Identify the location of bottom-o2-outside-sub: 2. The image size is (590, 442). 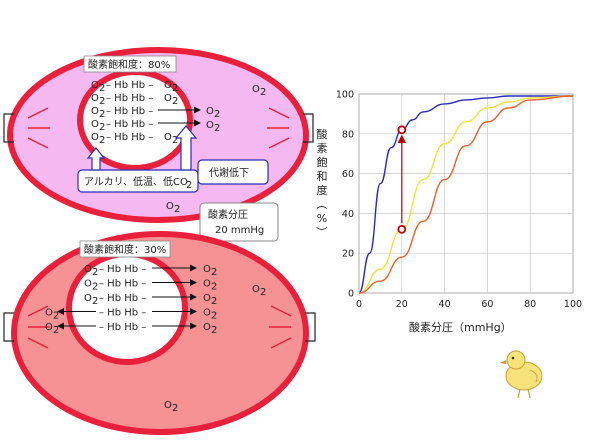
(263, 292).